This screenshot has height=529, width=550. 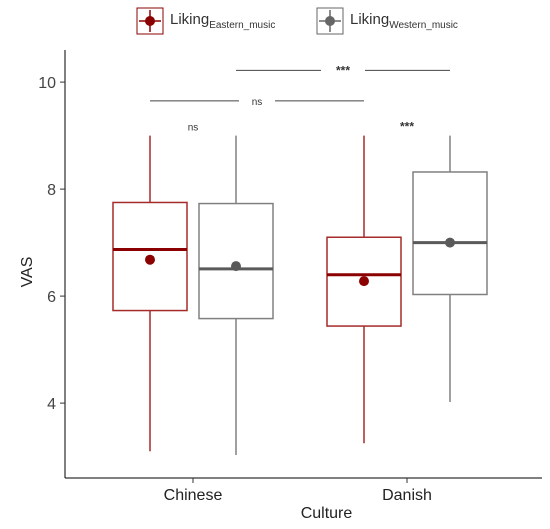 What do you see at coordinates (404, 21) in the screenshot?
I see `legend-label-western: LikingWestern_music` at bounding box center [404, 21].